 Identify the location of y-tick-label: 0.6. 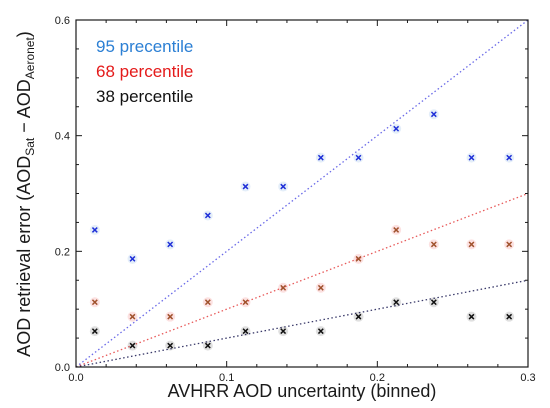
(62, 21).